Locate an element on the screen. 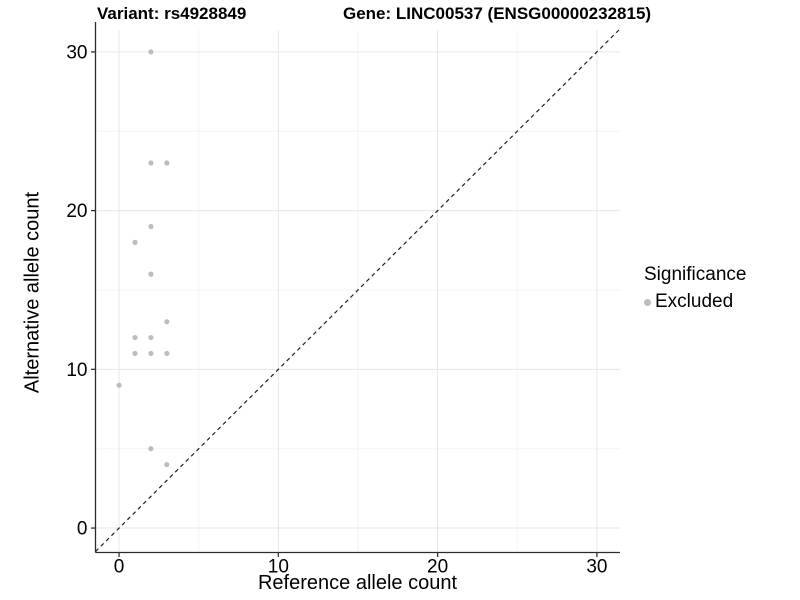 The image size is (800, 600). legend-title: Significance is located at coordinates (695, 274).